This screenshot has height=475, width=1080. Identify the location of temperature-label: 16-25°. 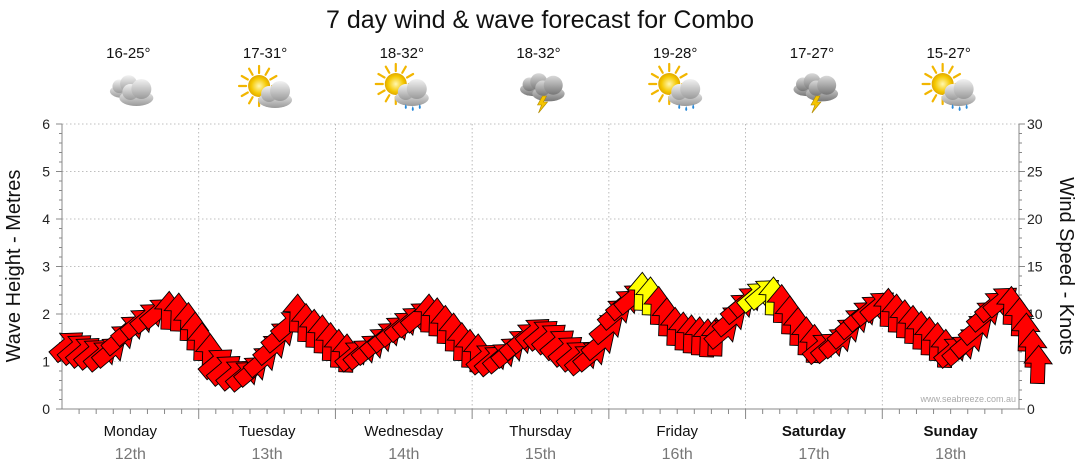
(128, 53).